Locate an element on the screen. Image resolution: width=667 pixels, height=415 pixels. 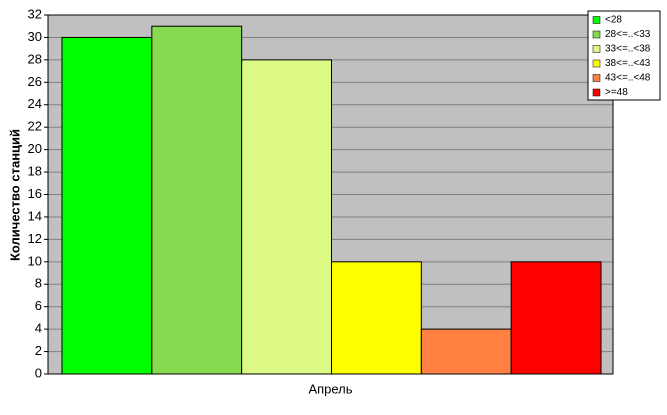
y-tick-label: 30 is located at coordinates (35, 36).